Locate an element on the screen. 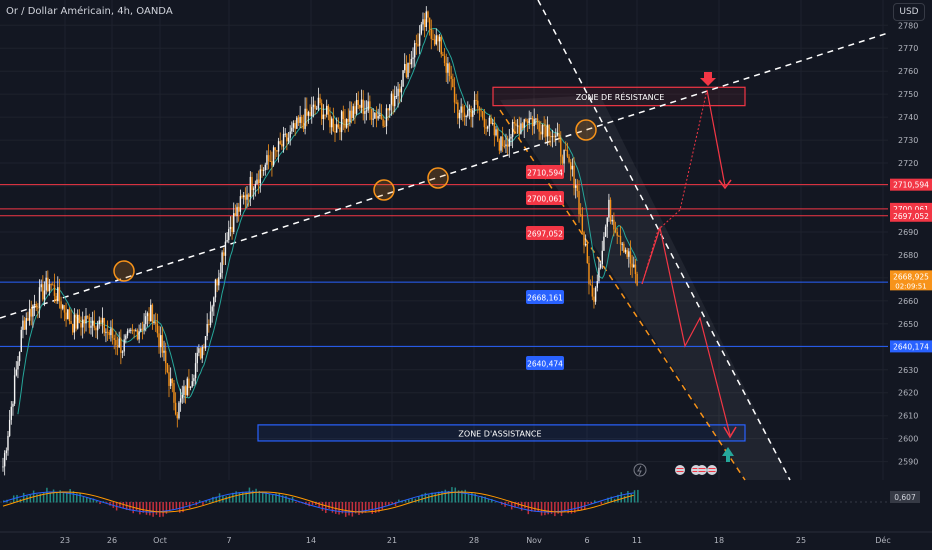 The height and width of the screenshot is (550, 932). oscillator-pane is located at coordinates (444, 502).